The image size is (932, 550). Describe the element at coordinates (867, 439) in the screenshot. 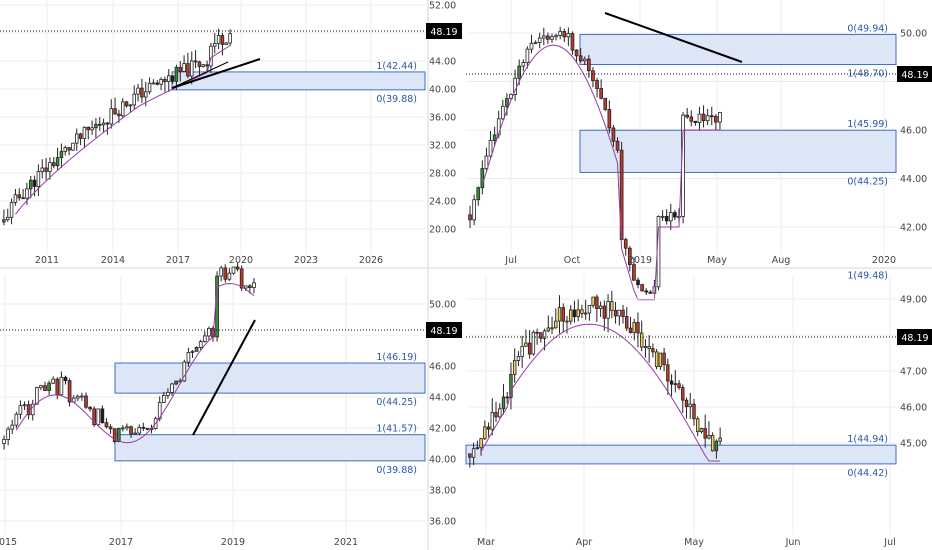

I see `zone-top-label: 1(44.94)` at that location.